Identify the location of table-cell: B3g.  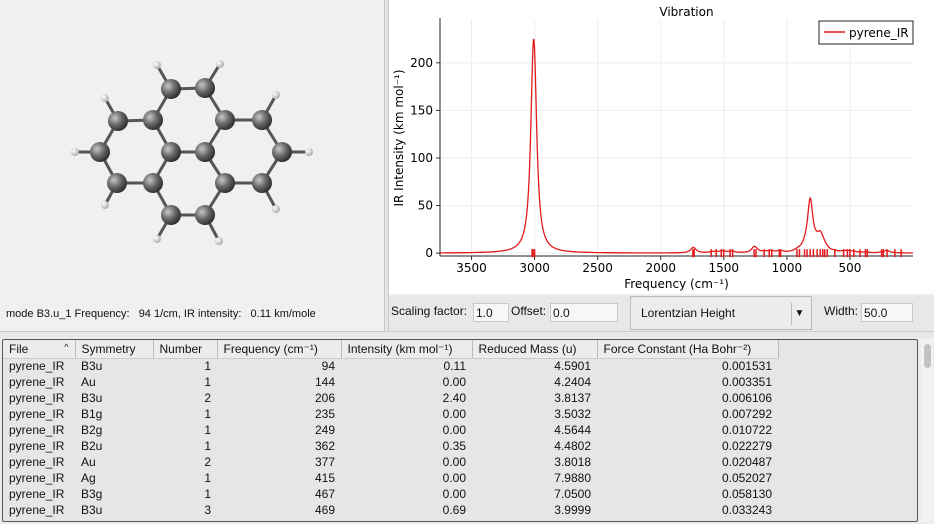
(92, 494).